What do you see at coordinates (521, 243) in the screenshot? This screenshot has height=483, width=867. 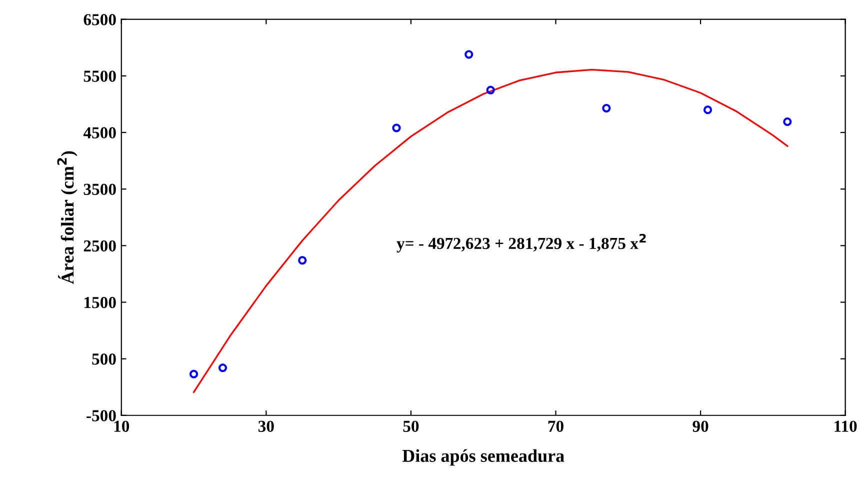 I see `annotation: y= - 4972,623 + 281,729 x - 1,875 x$^{2}$` at bounding box center [521, 243].